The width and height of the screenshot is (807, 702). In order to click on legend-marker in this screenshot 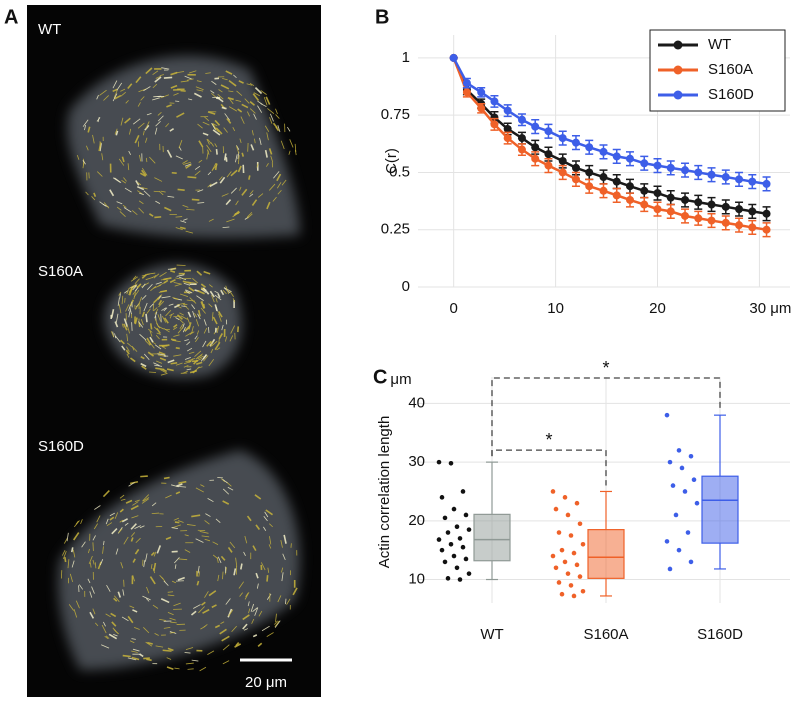, I will do `click(678, 95)`.